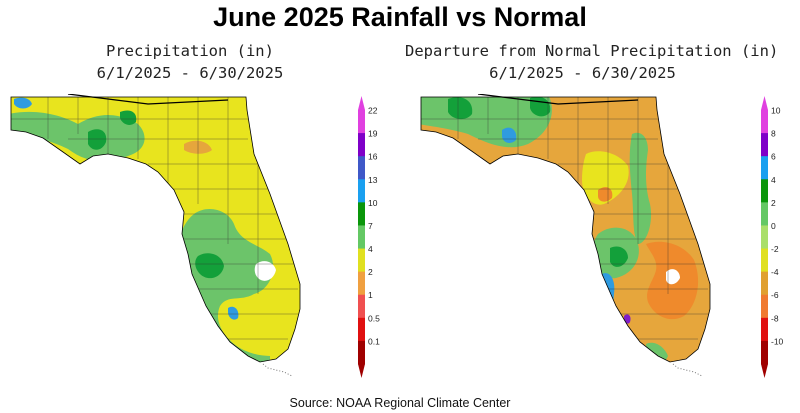 This screenshot has height=413, width=800. Describe the element at coordinates (361, 371) in the screenshot. I see `precip-scale-bottom-arrow` at that location.